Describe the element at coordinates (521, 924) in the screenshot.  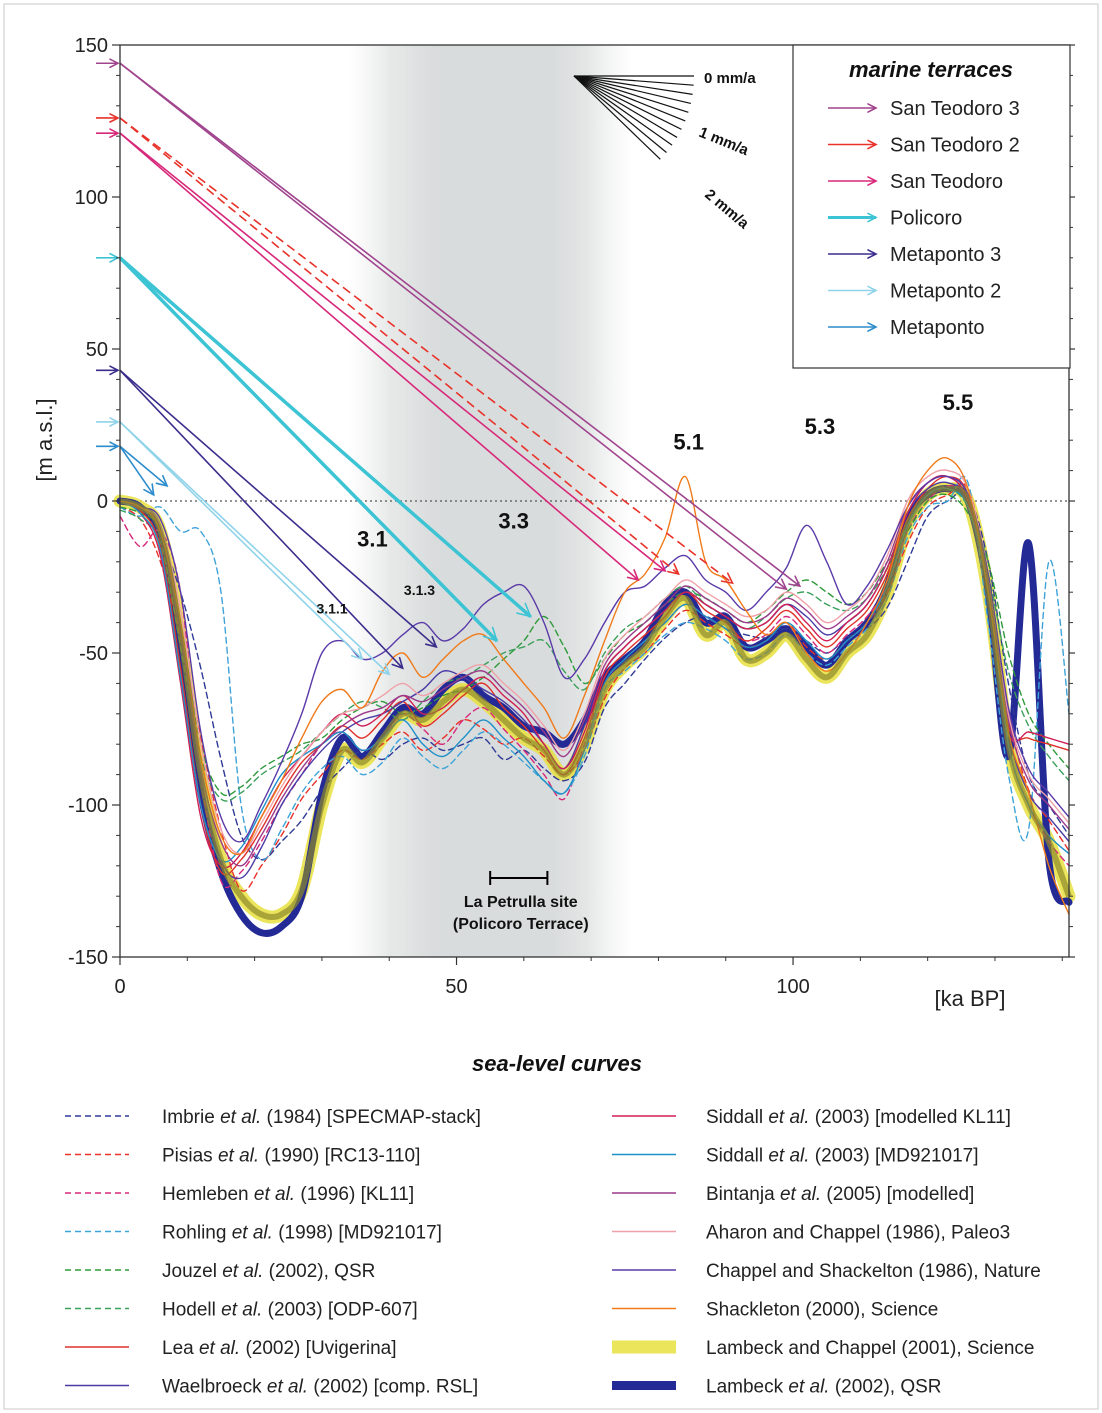
I see `site-label-line2: (Policoro Terrace)` at that location.